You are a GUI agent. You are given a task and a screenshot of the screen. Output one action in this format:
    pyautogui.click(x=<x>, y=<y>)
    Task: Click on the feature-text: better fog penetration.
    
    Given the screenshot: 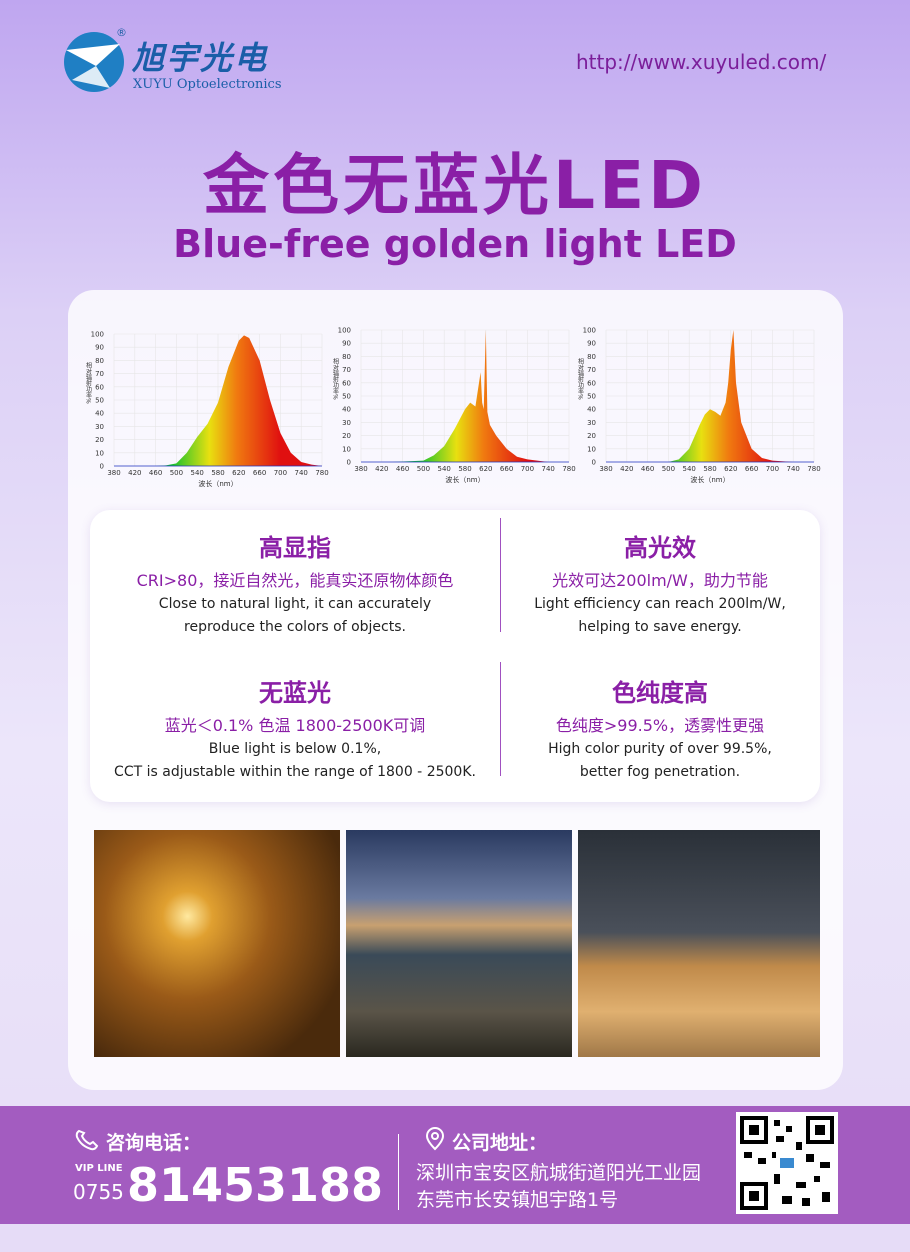 What is the action you would take?
    pyautogui.click(x=660, y=772)
    